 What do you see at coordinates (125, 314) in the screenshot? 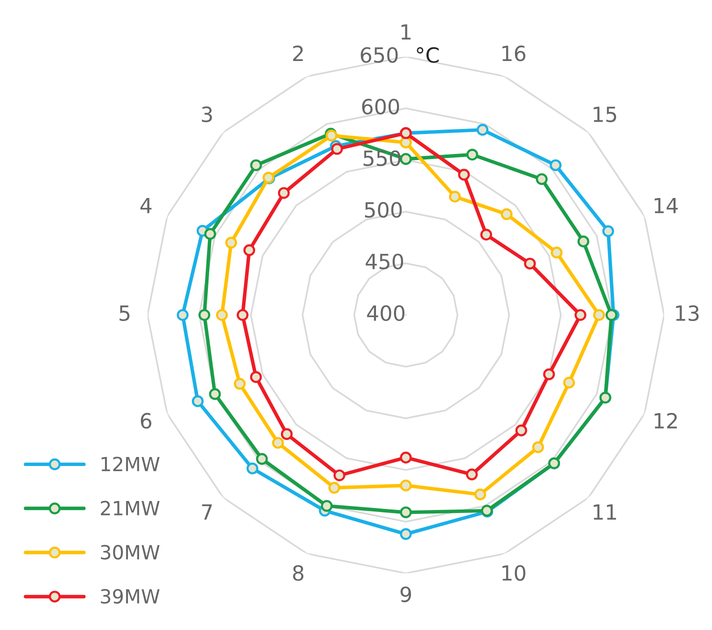
I see `spoke-label: 5` at bounding box center [125, 314].